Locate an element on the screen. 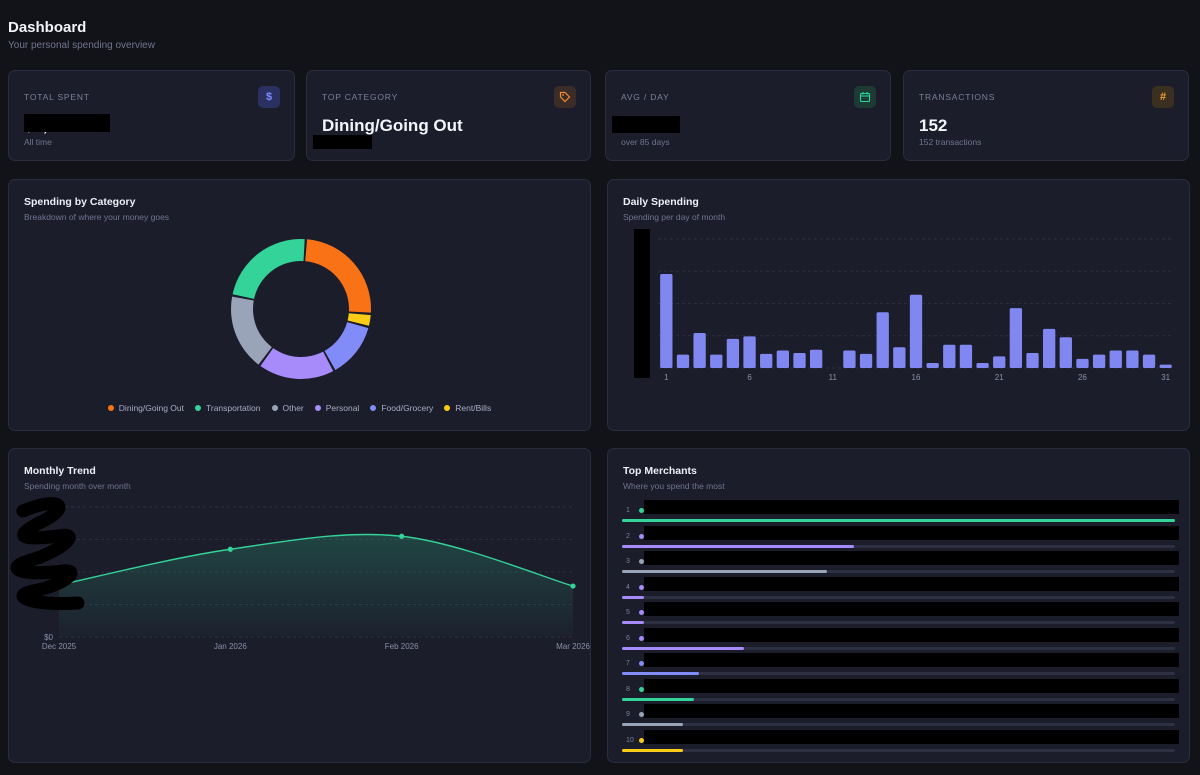  page-subtitle: Your personal spending overview is located at coordinates (81, 45).